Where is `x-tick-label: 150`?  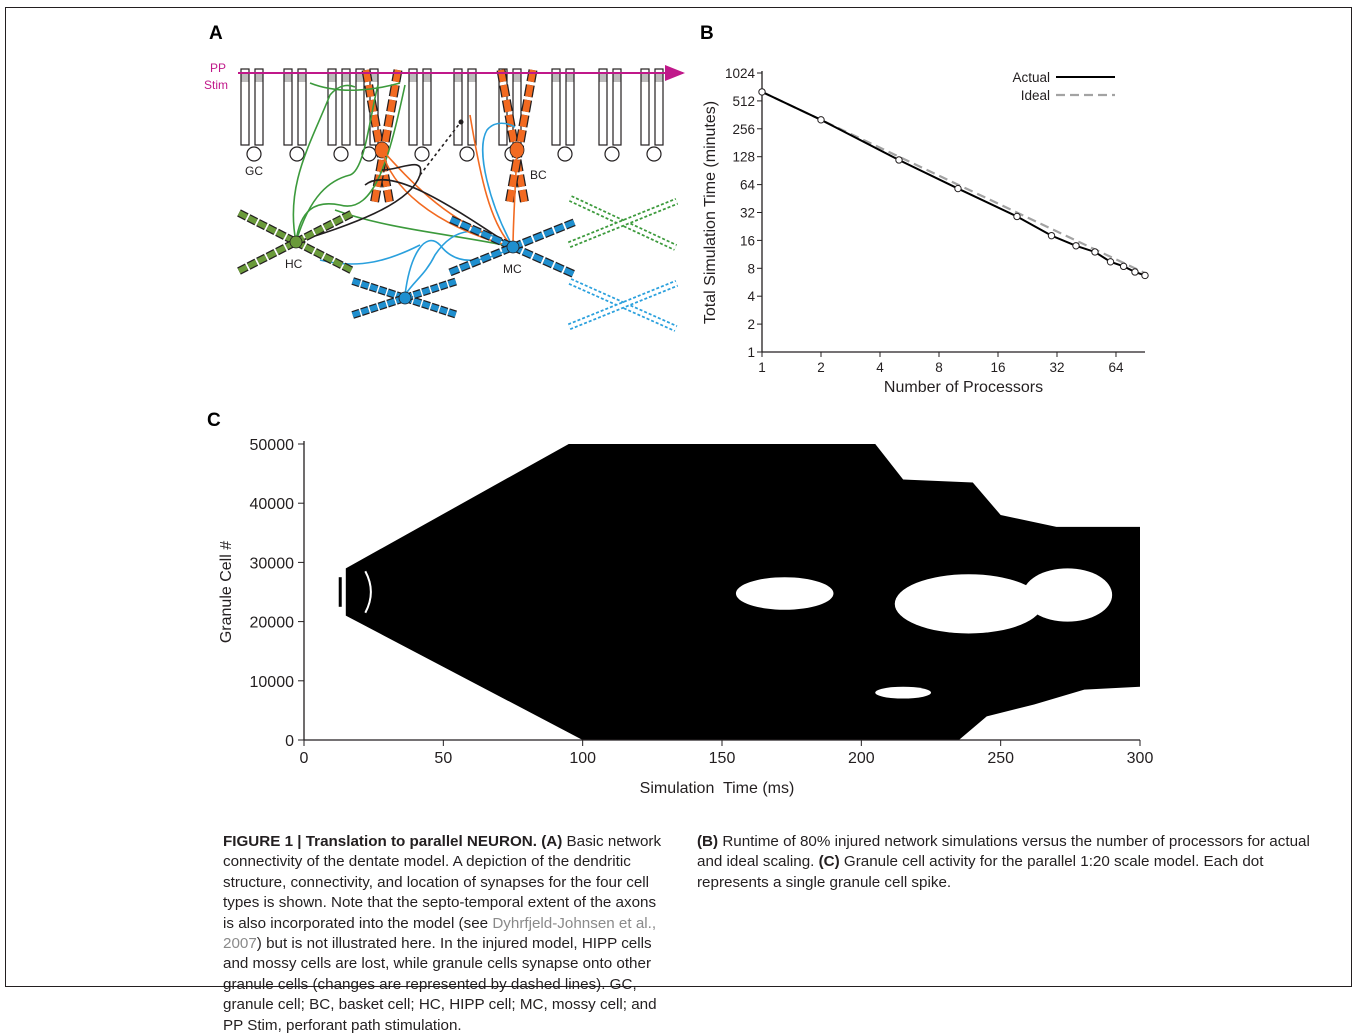 x-tick-label: 150 is located at coordinates (722, 758).